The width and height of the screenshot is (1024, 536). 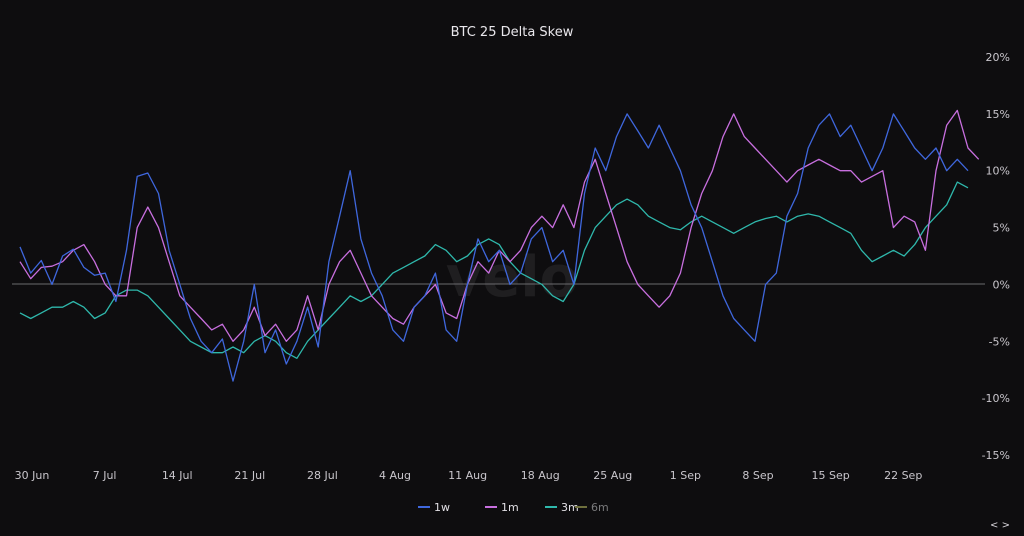 I want to click on legend-label: 3m, so click(x=570, y=507).